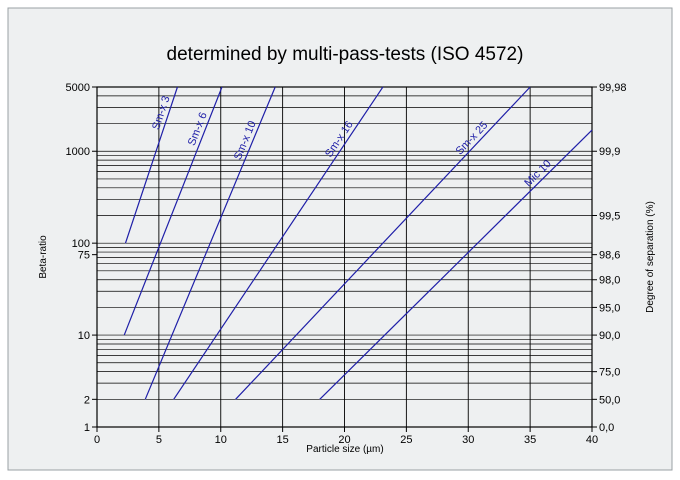 This screenshot has height=480, width=680. Describe the element at coordinates (87, 428) in the screenshot. I see `y-tick-label: 1` at that location.